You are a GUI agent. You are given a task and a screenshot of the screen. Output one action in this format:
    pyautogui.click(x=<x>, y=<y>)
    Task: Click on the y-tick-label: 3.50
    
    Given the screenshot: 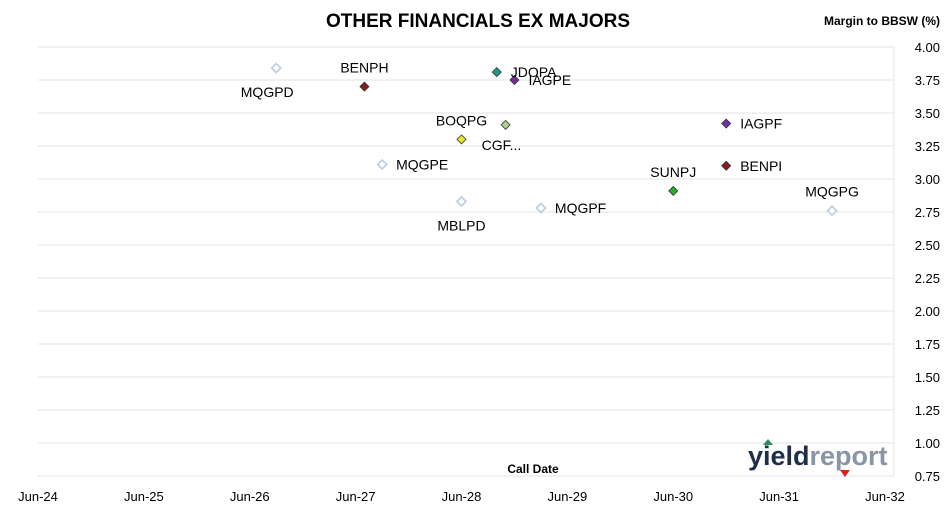 What is the action you would take?
    pyautogui.click(x=927, y=113)
    